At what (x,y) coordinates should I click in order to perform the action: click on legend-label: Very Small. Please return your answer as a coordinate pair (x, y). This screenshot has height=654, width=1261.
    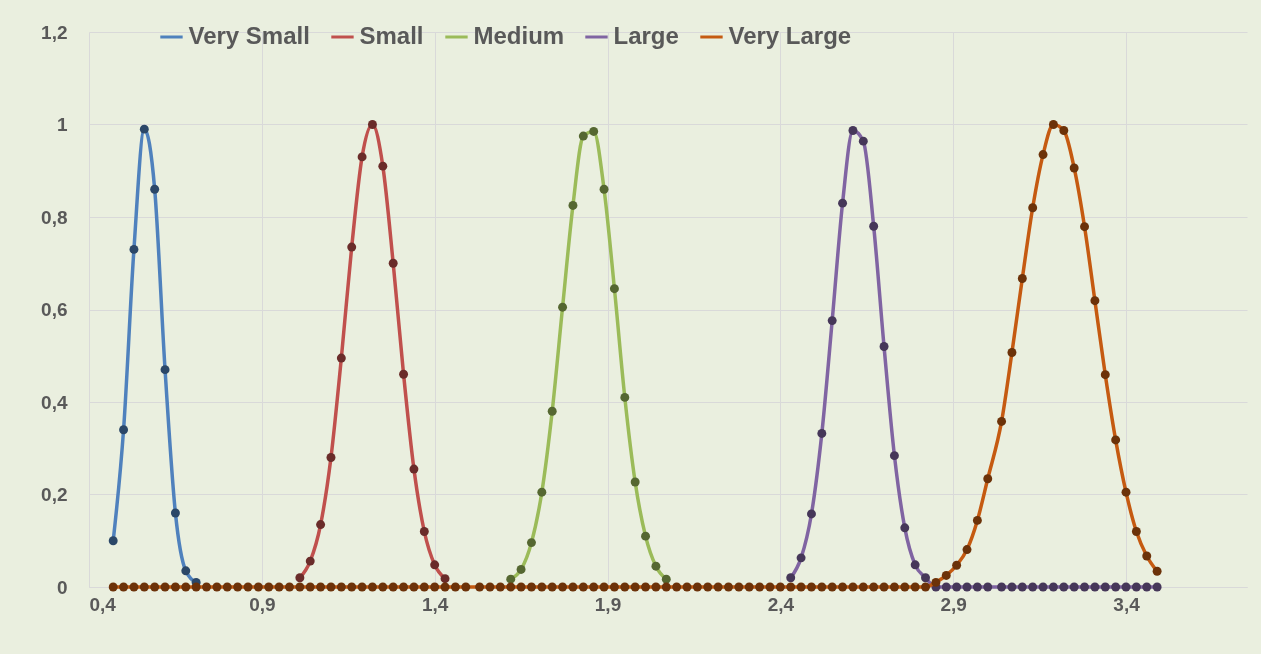
    Looking at the image, I should click on (249, 35).